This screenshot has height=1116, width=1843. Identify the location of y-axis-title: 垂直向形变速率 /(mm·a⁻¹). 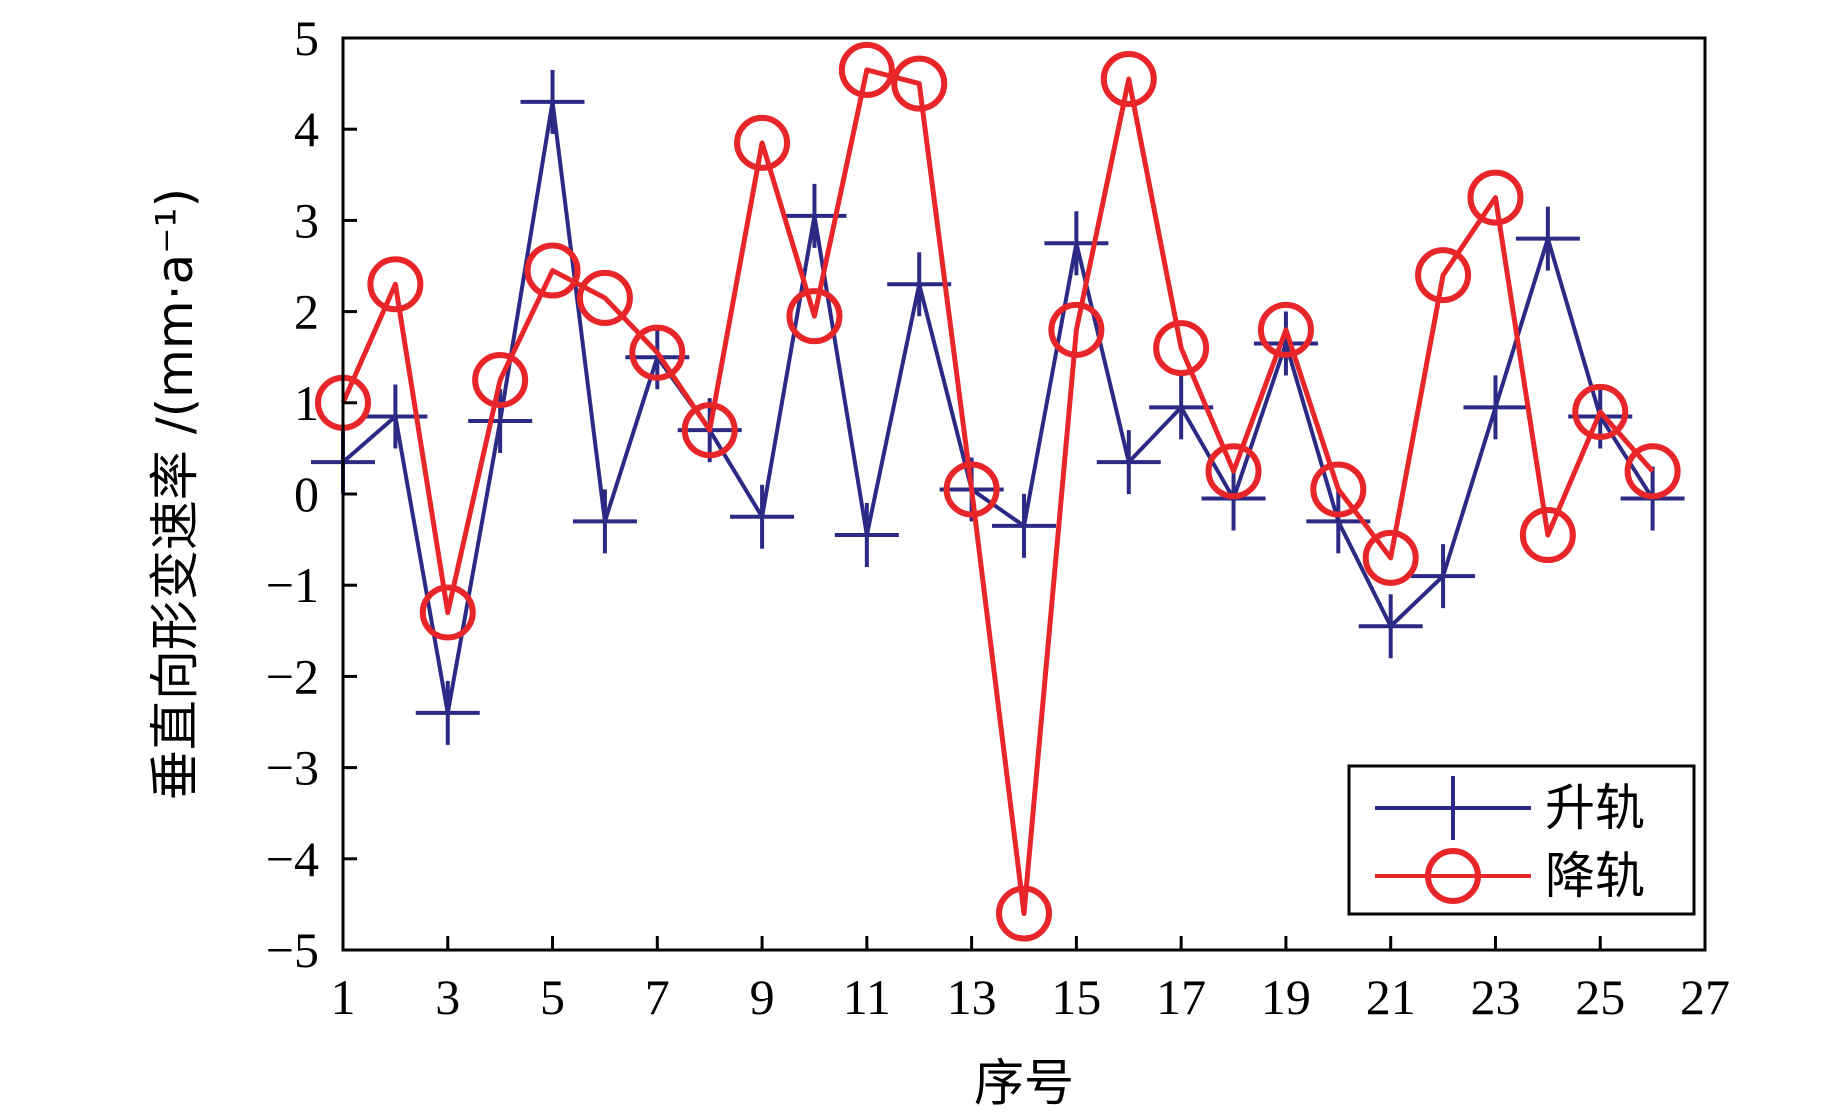
(175, 494).